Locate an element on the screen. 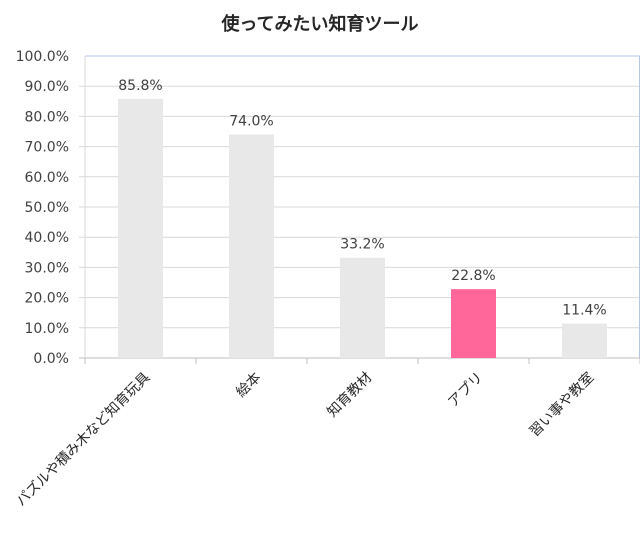 The width and height of the screenshot is (640, 544). y-tick-label: 0.0% is located at coordinates (51, 359).